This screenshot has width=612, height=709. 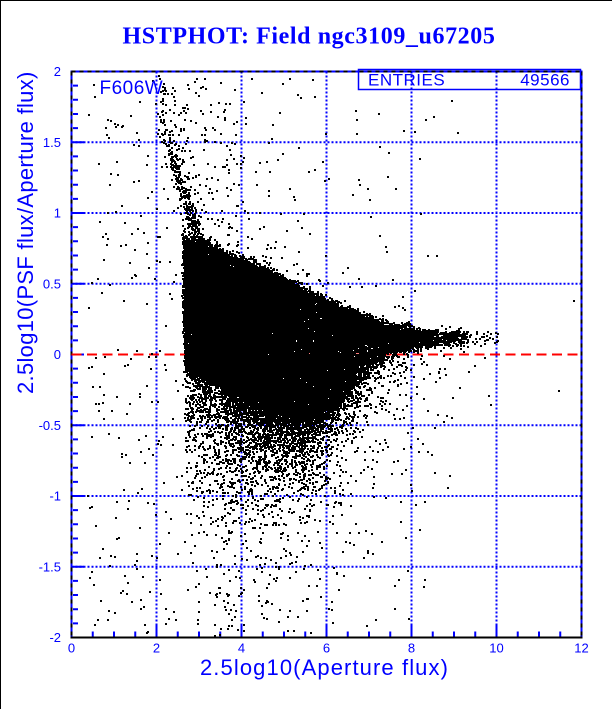 I want to click on svg-text: 8, so click(x=411, y=648).